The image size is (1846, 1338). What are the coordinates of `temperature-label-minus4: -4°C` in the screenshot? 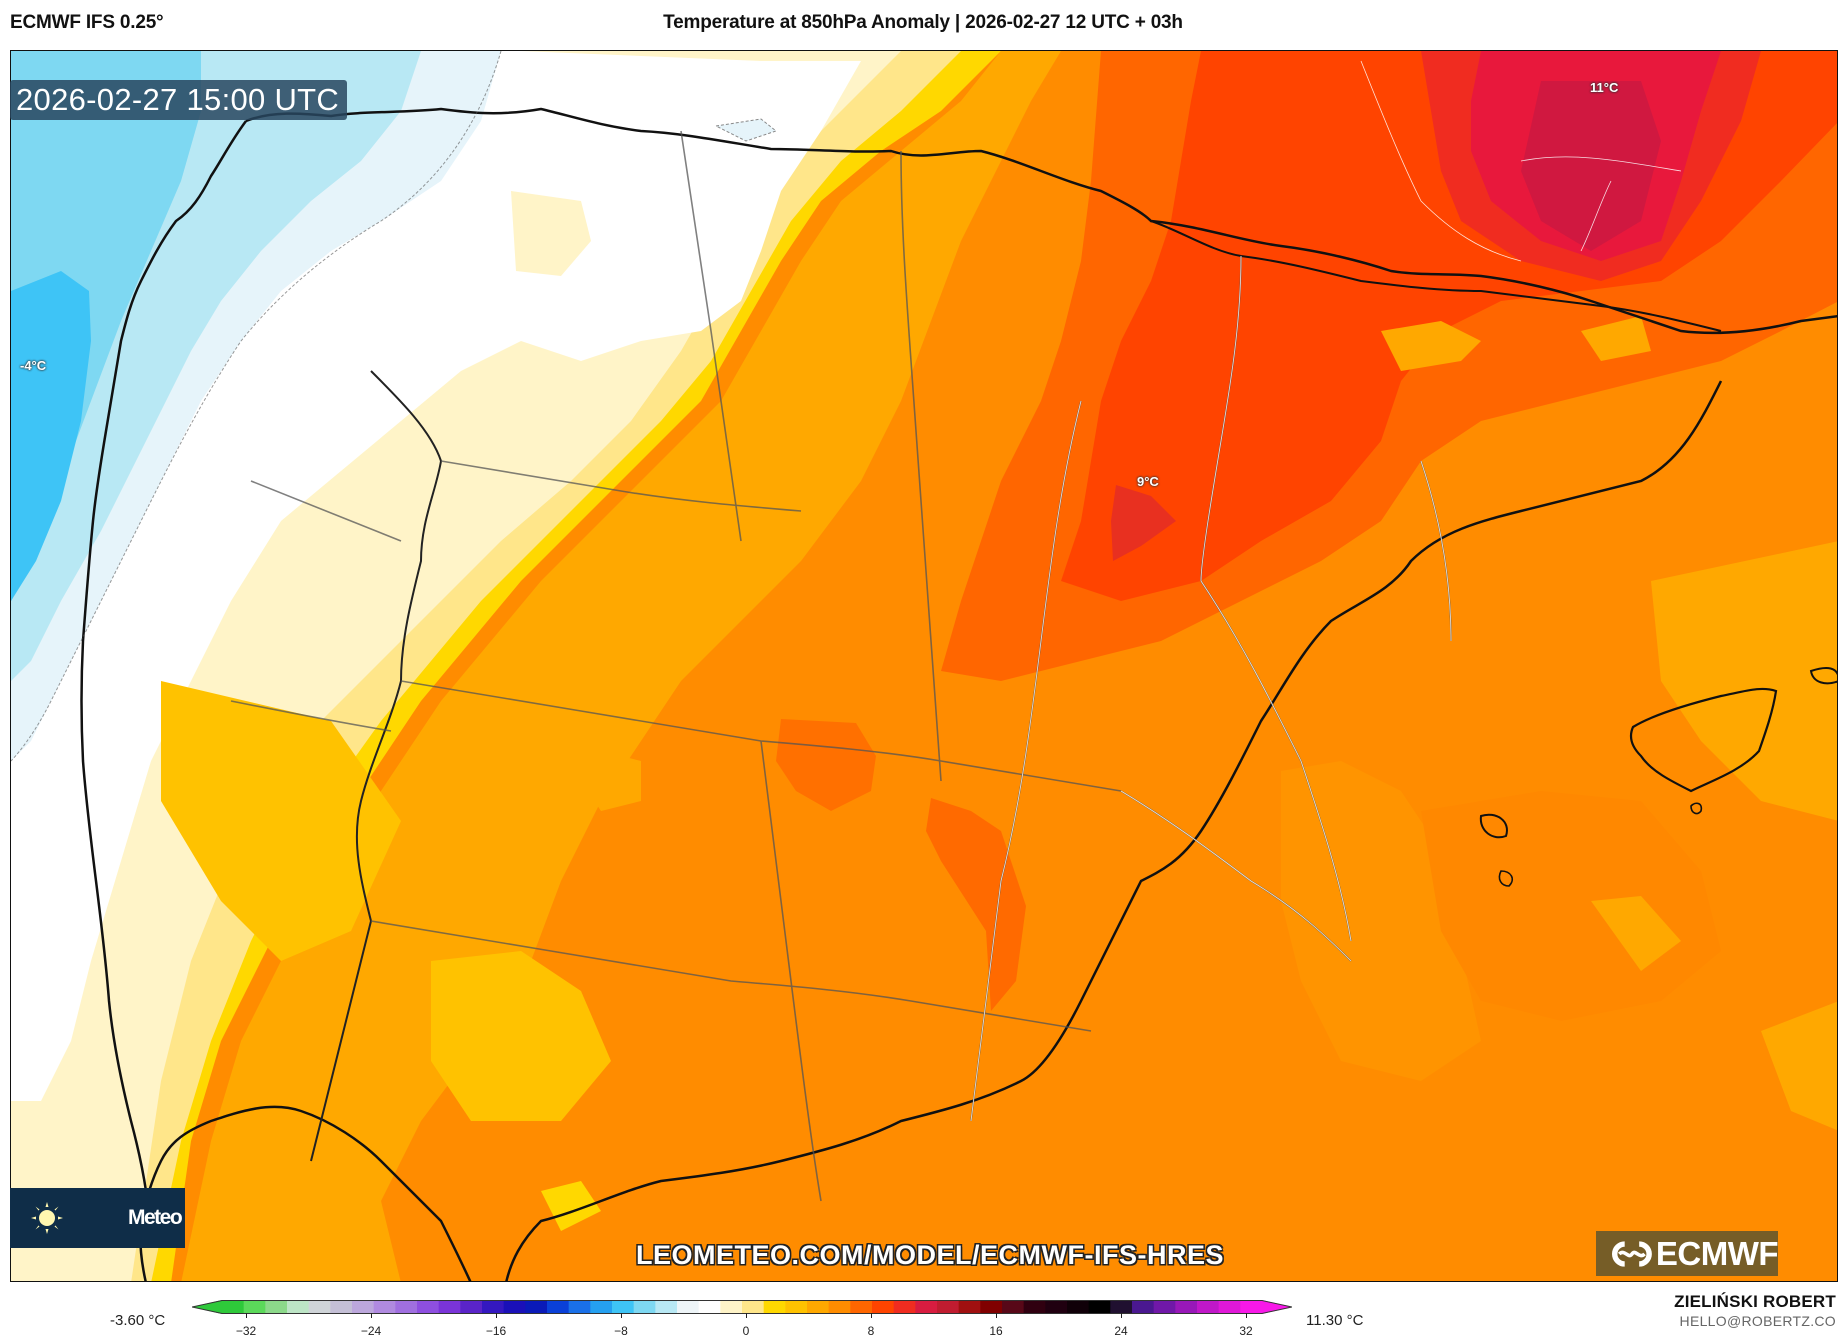 It's located at (33, 365).